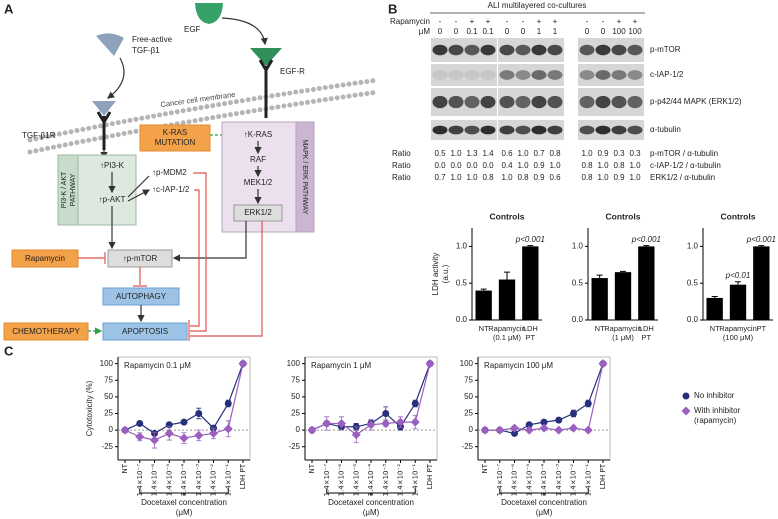 The width and height of the screenshot is (778, 519). Describe the element at coordinates (435, 274) in the screenshot. I see `y-axis-label: LDH activity` at that location.